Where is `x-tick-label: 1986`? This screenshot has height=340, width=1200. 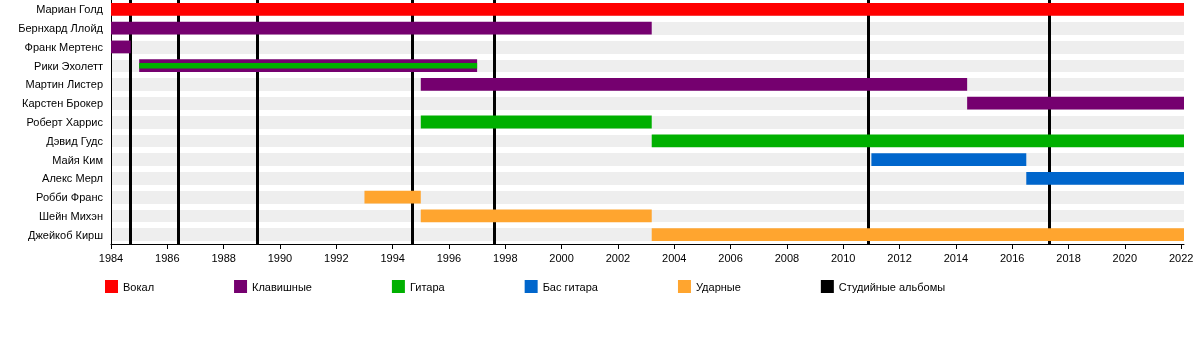
x-tick-label: 1986 is located at coordinates (167, 257).